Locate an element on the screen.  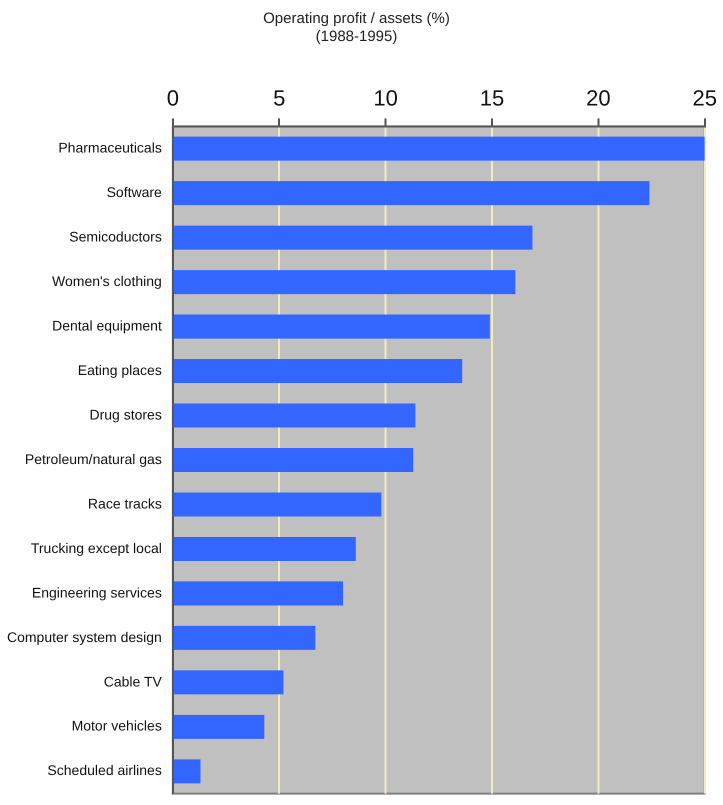
y-tick-label: Pharmaceuticals is located at coordinates (110, 148).